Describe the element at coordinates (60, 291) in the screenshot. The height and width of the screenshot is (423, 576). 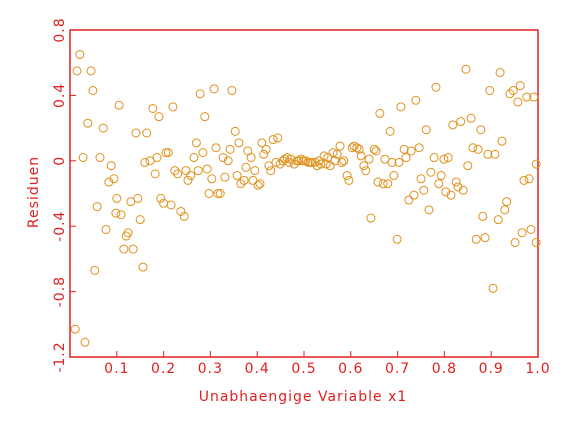
I see `y-tick-label: -0.8` at that location.